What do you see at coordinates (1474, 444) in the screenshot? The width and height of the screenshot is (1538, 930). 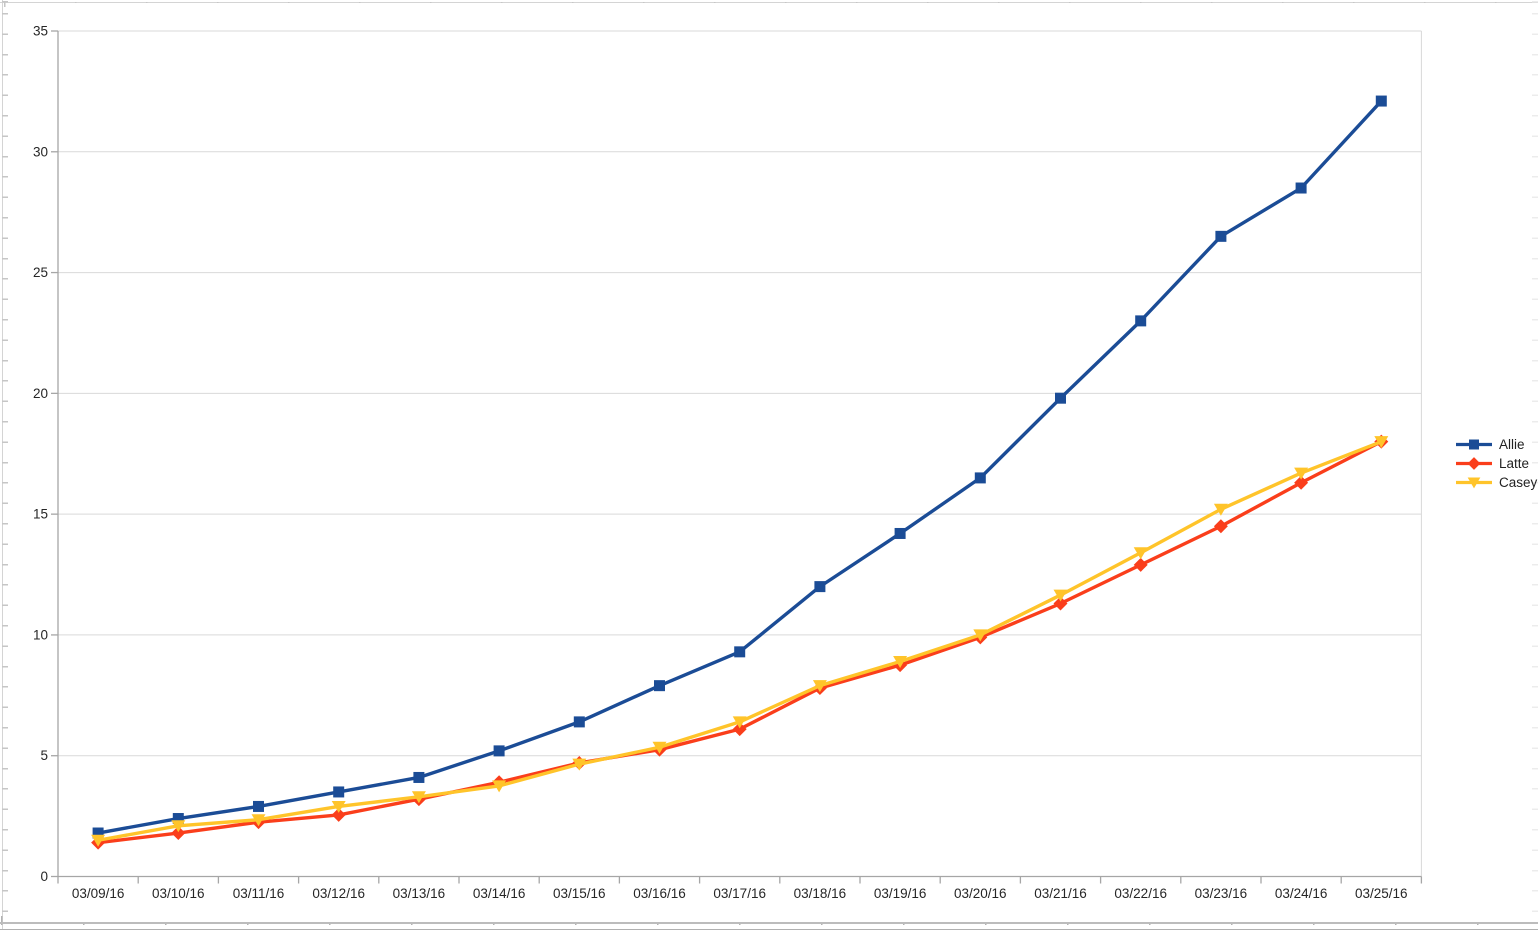 I see `legend-marker-allie` at bounding box center [1474, 444].